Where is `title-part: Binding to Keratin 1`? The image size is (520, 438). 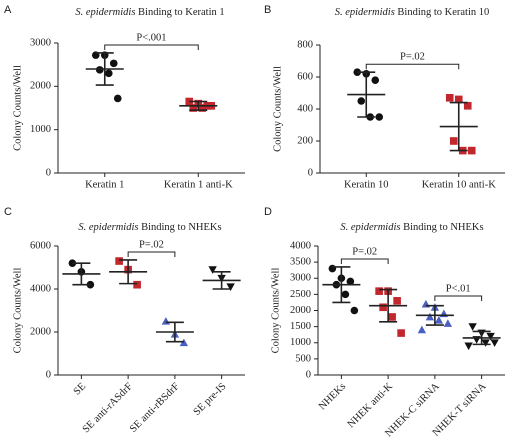 title-part: Binding to Keratin 1 is located at coordinates (179, 12).